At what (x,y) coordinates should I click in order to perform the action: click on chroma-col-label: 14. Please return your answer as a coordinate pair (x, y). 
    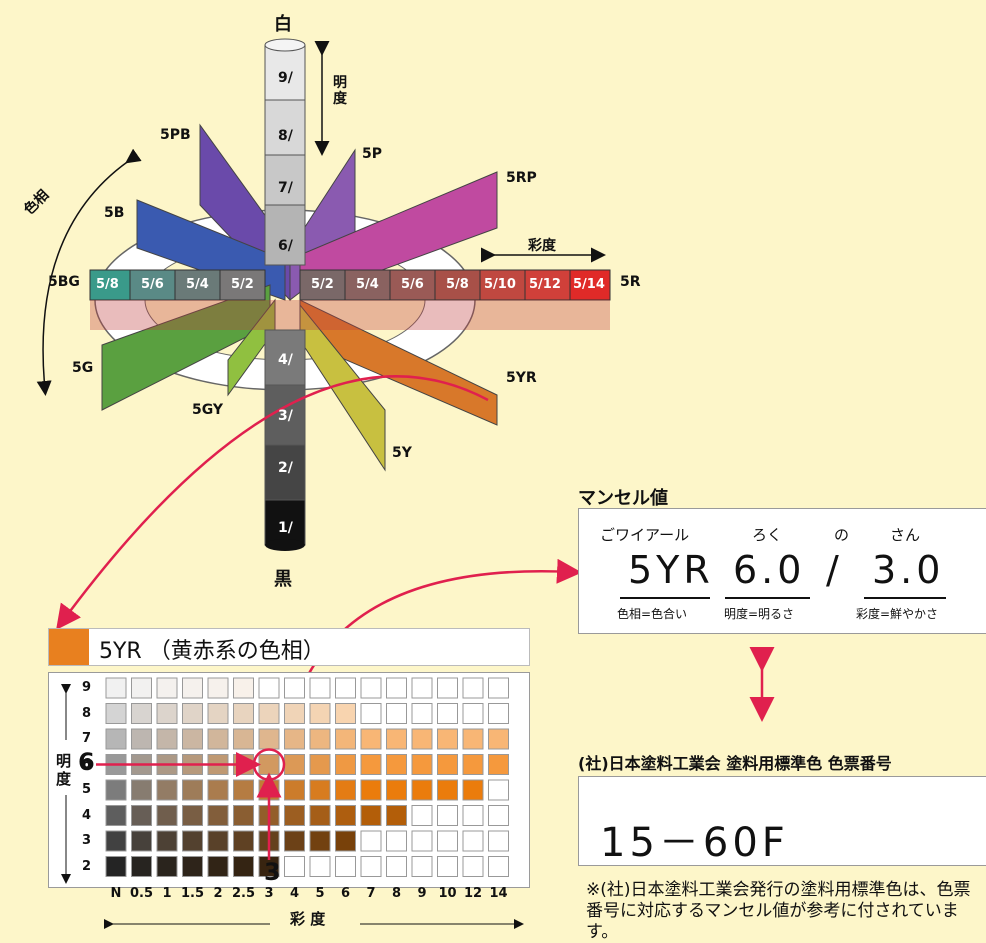
    Looking at the image, I should click on (498, 893).